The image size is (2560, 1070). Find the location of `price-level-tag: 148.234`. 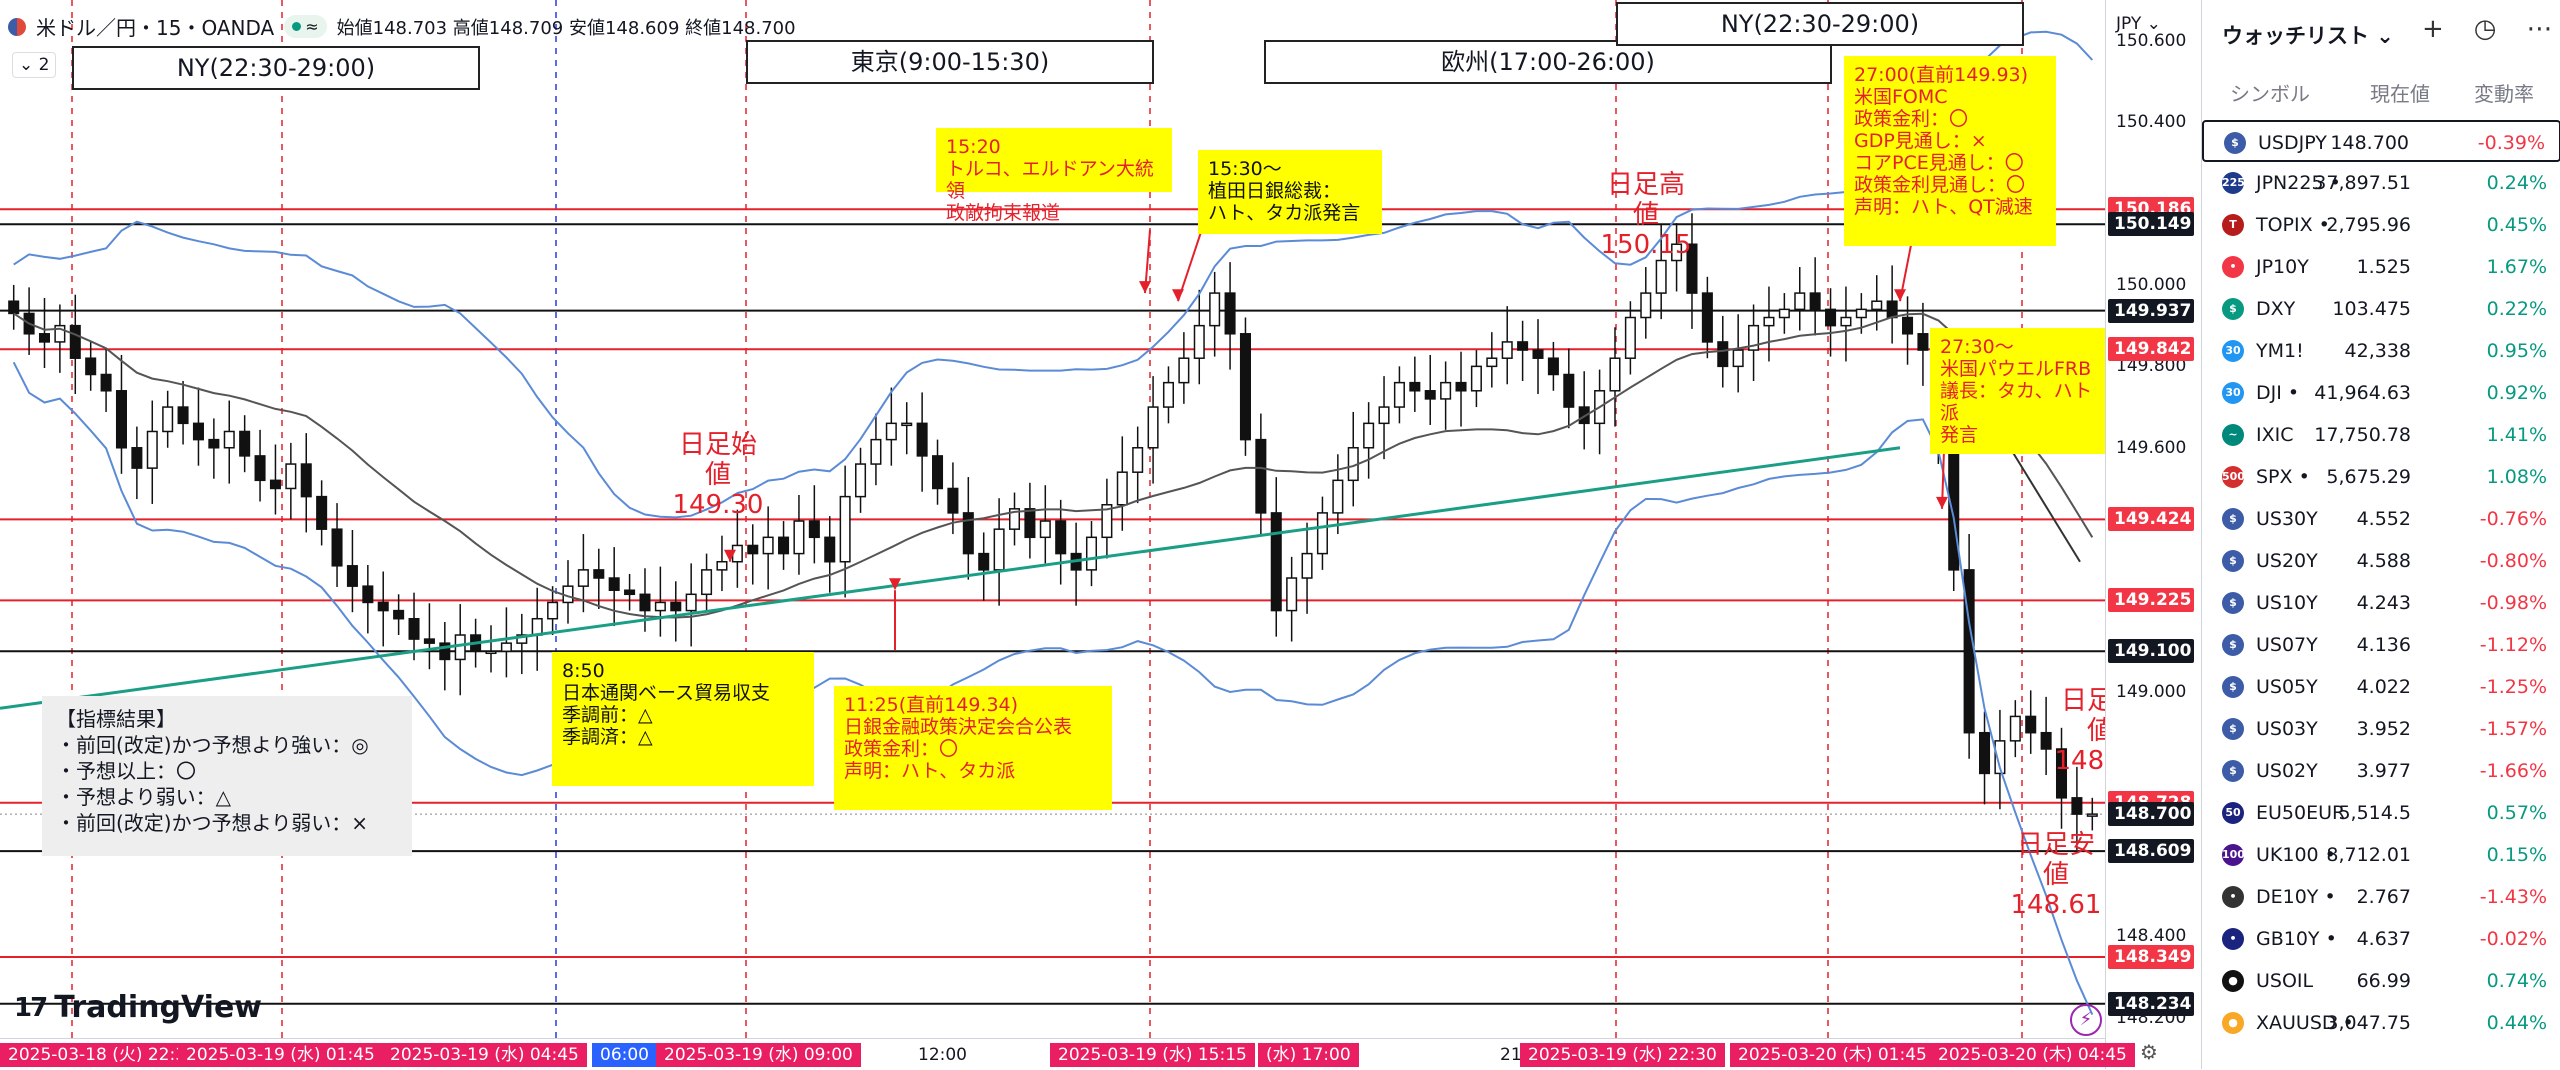

price-level-tag: 148.234 is located at coordinates (2151, 1003).